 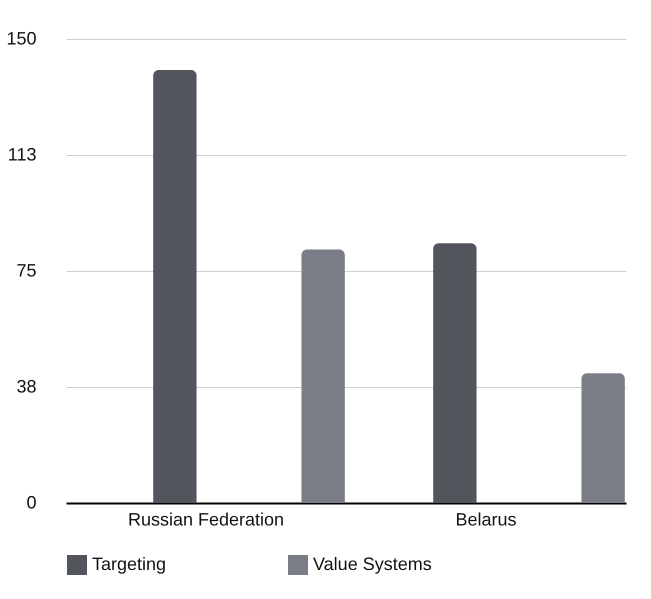 I want to click on y-tick-label: 150, so click(x=21, y=38).